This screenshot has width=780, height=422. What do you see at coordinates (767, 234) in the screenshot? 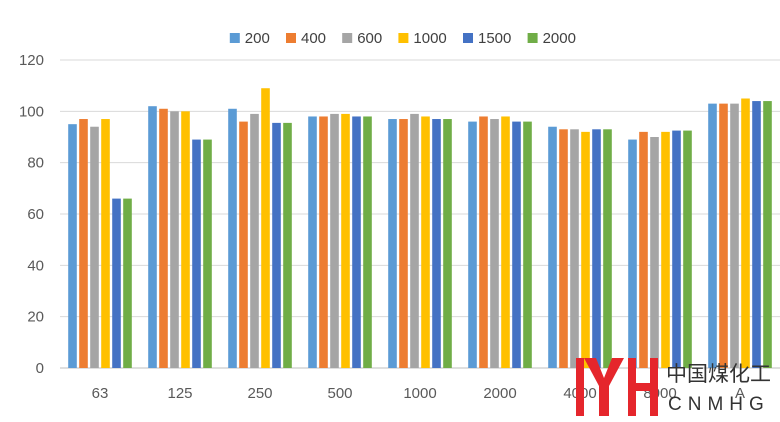
I see `bar-2000-A` at bounding box center [767, 234].